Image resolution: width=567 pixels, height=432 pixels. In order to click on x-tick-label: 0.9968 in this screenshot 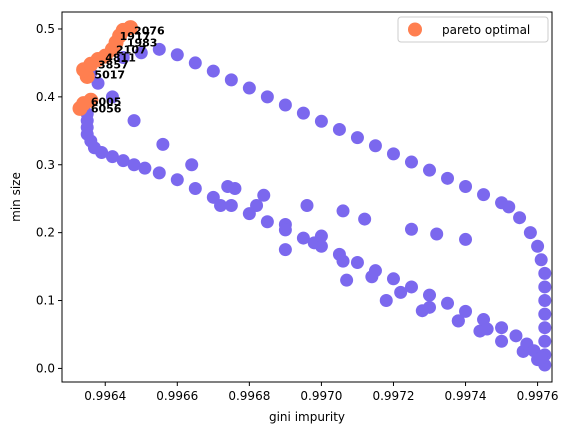, I will do `click(249, 396)`.